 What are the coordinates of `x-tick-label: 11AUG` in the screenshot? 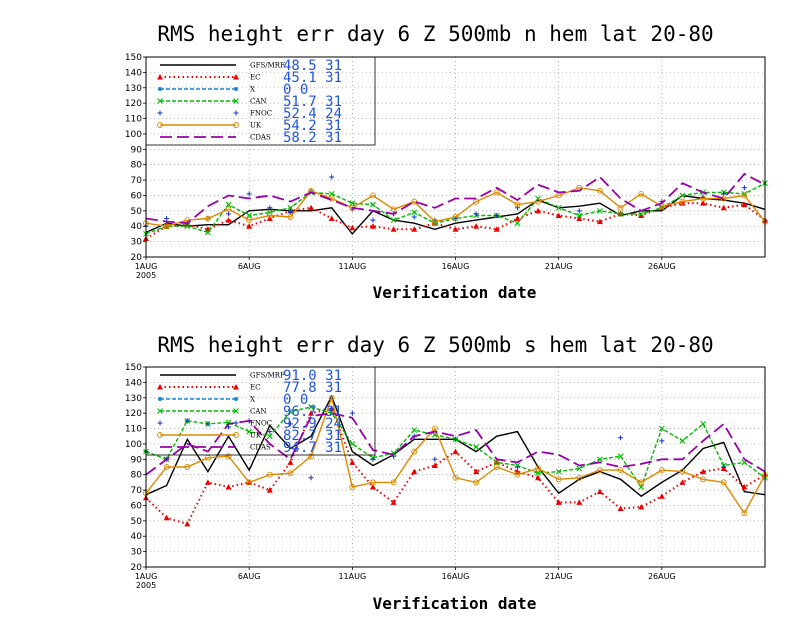 It's located at (352, 576).